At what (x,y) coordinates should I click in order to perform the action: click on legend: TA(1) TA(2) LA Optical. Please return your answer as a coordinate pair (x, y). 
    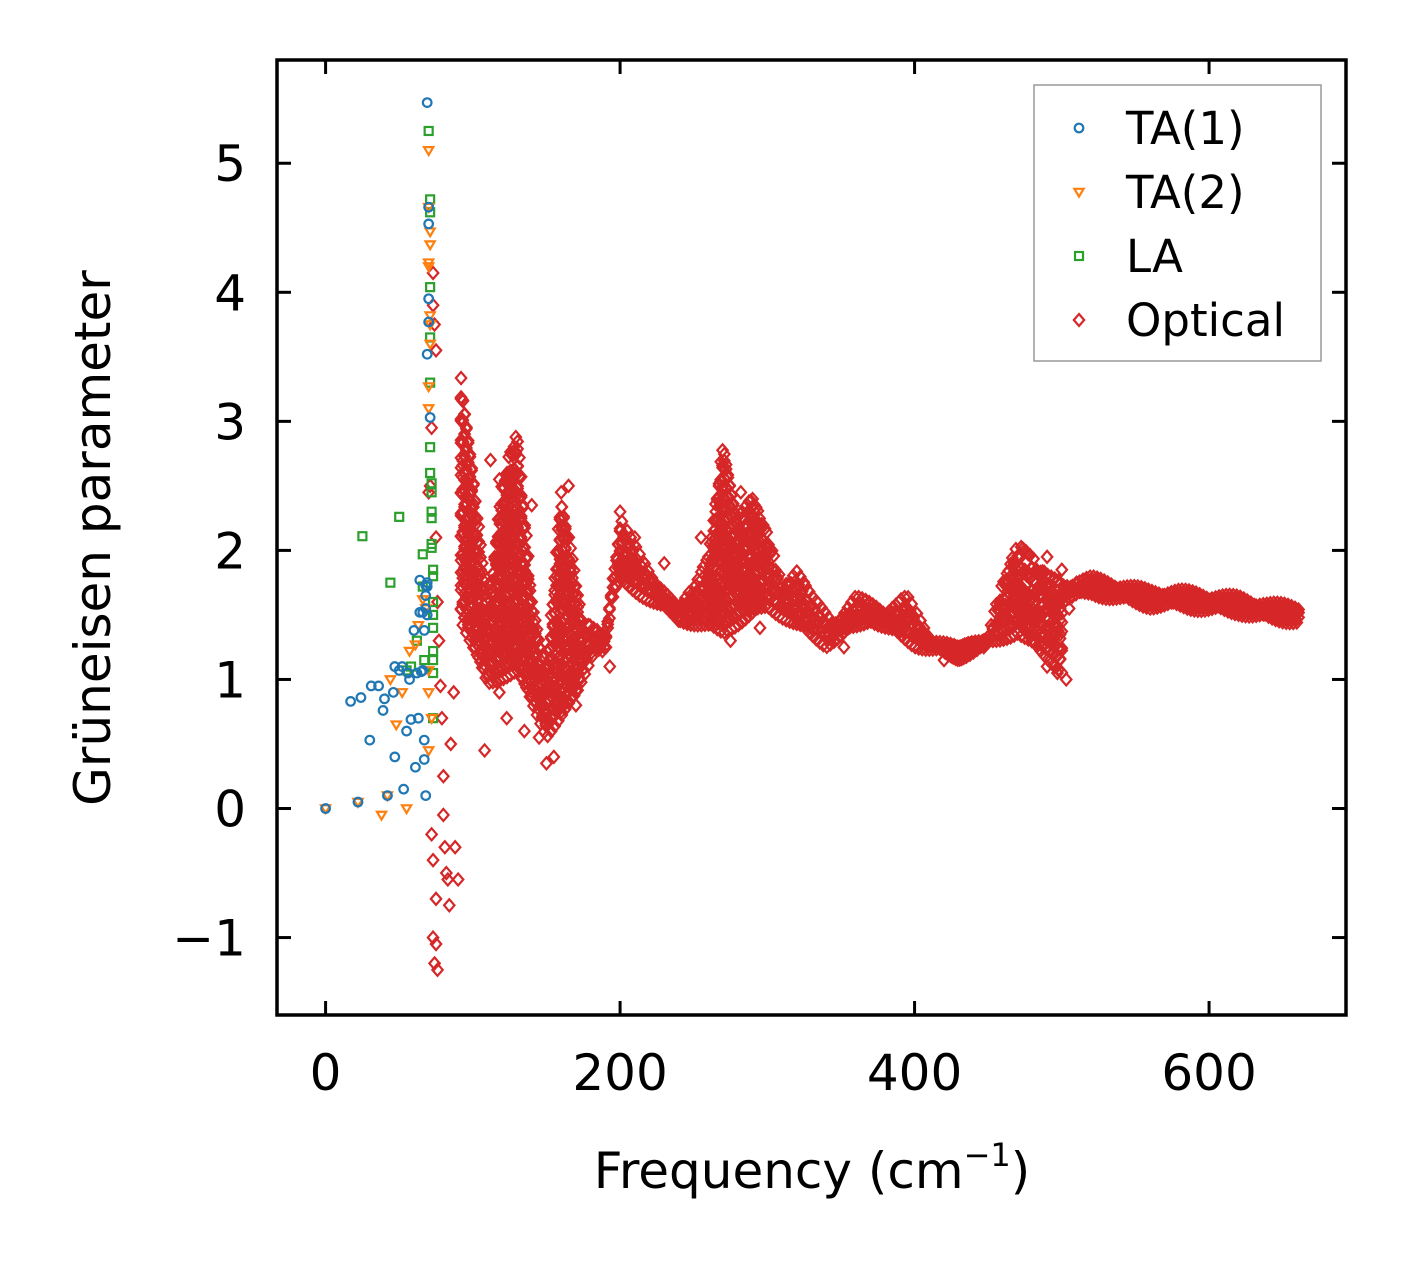
    Looking at the image, I should click on (1177, 223).